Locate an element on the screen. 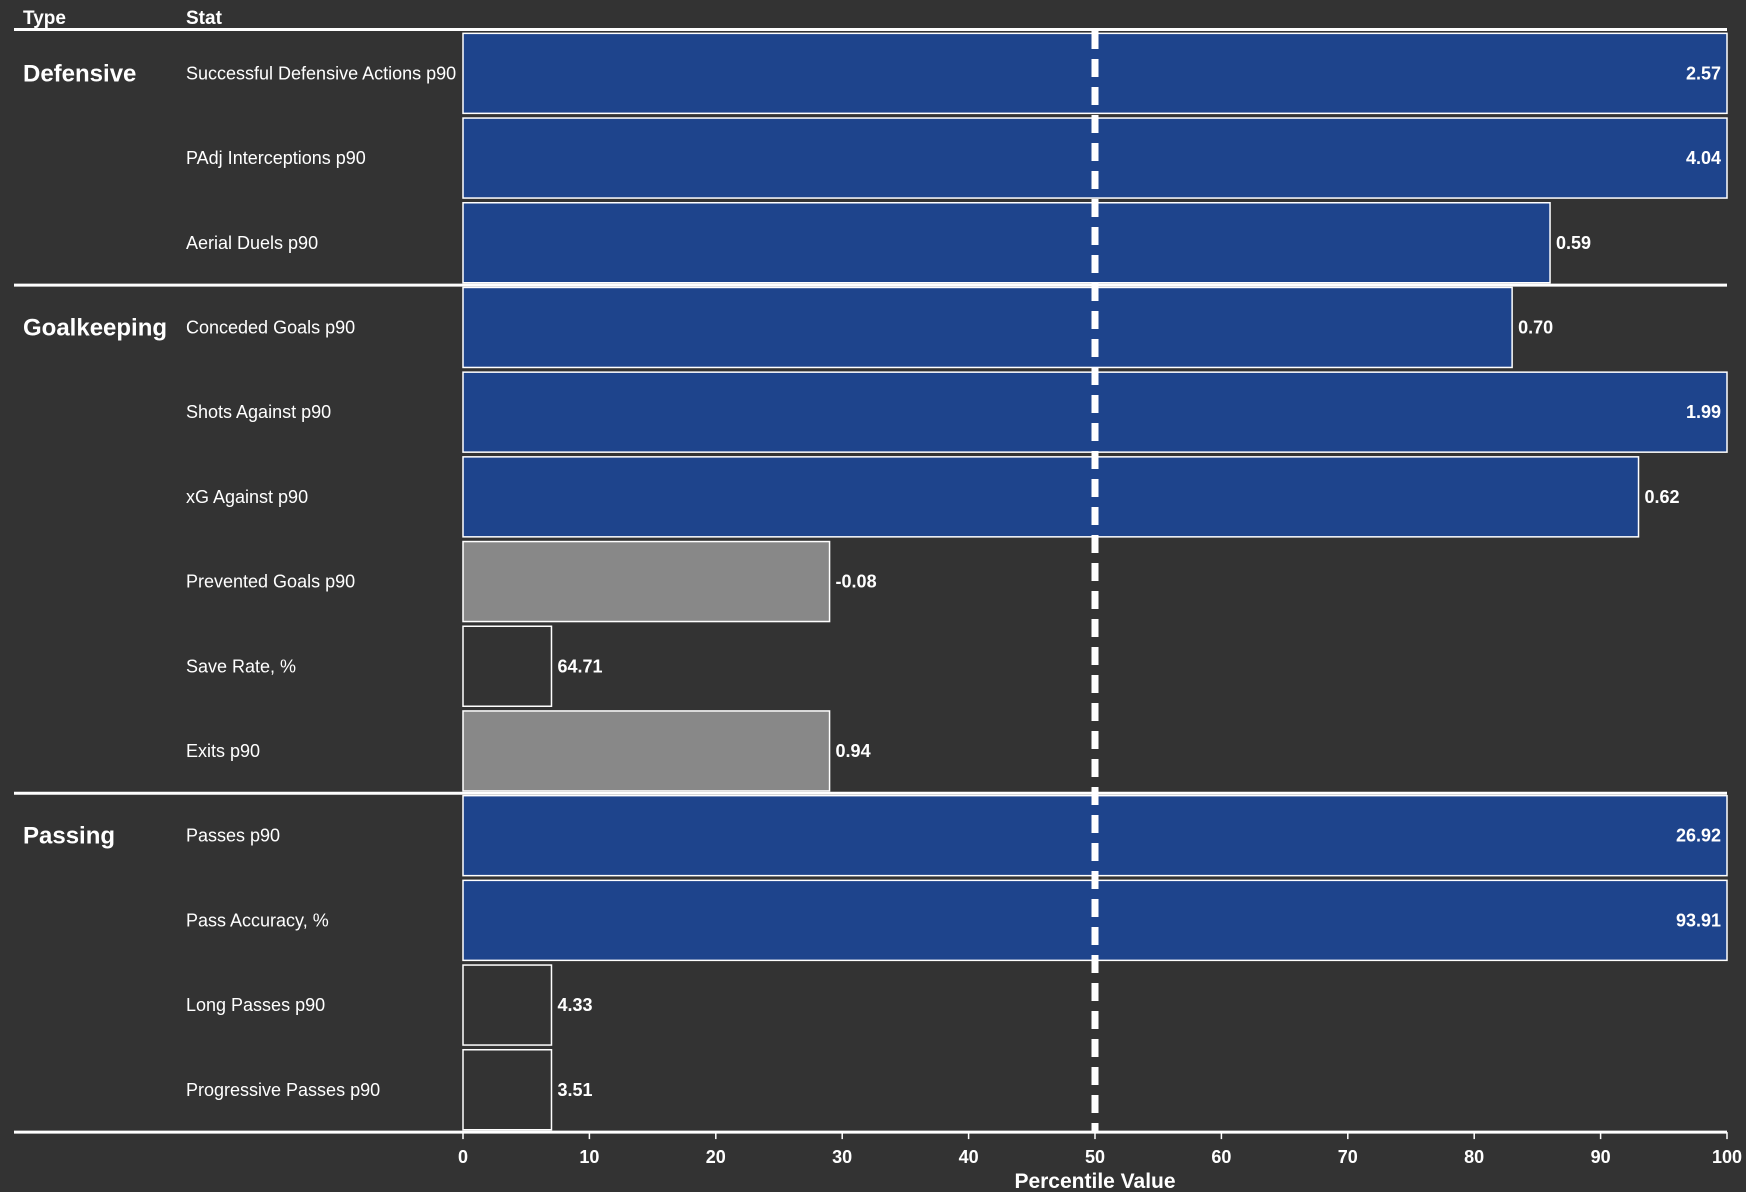  value-label-7: -0.08 is located at coordinates (856, 582).